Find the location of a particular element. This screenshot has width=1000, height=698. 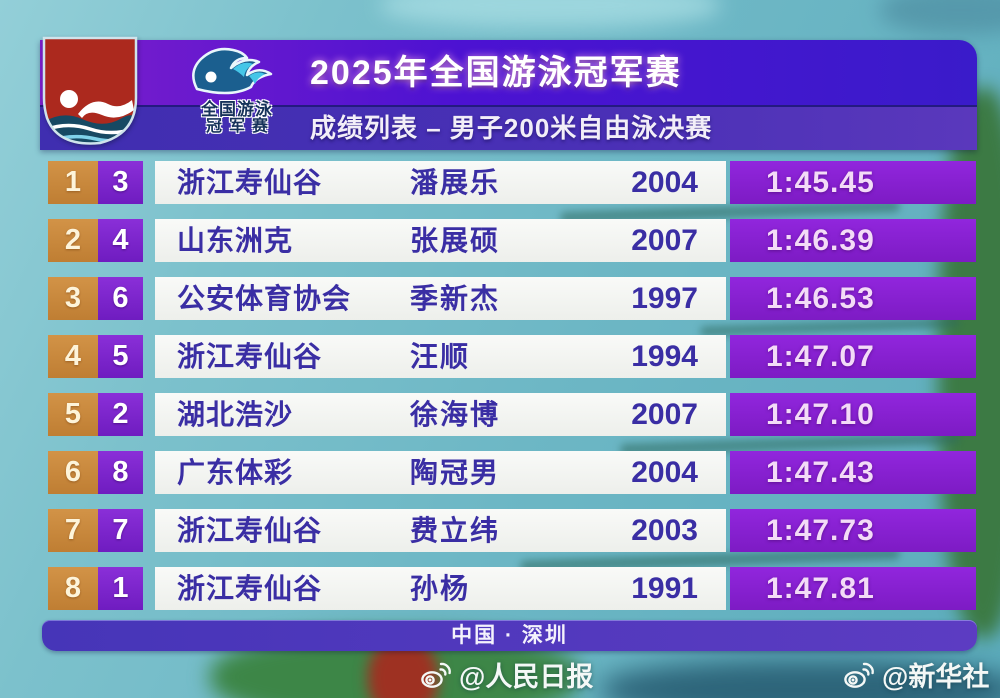

time-cell: 1:46.39 is located at coordinates (853, 240).